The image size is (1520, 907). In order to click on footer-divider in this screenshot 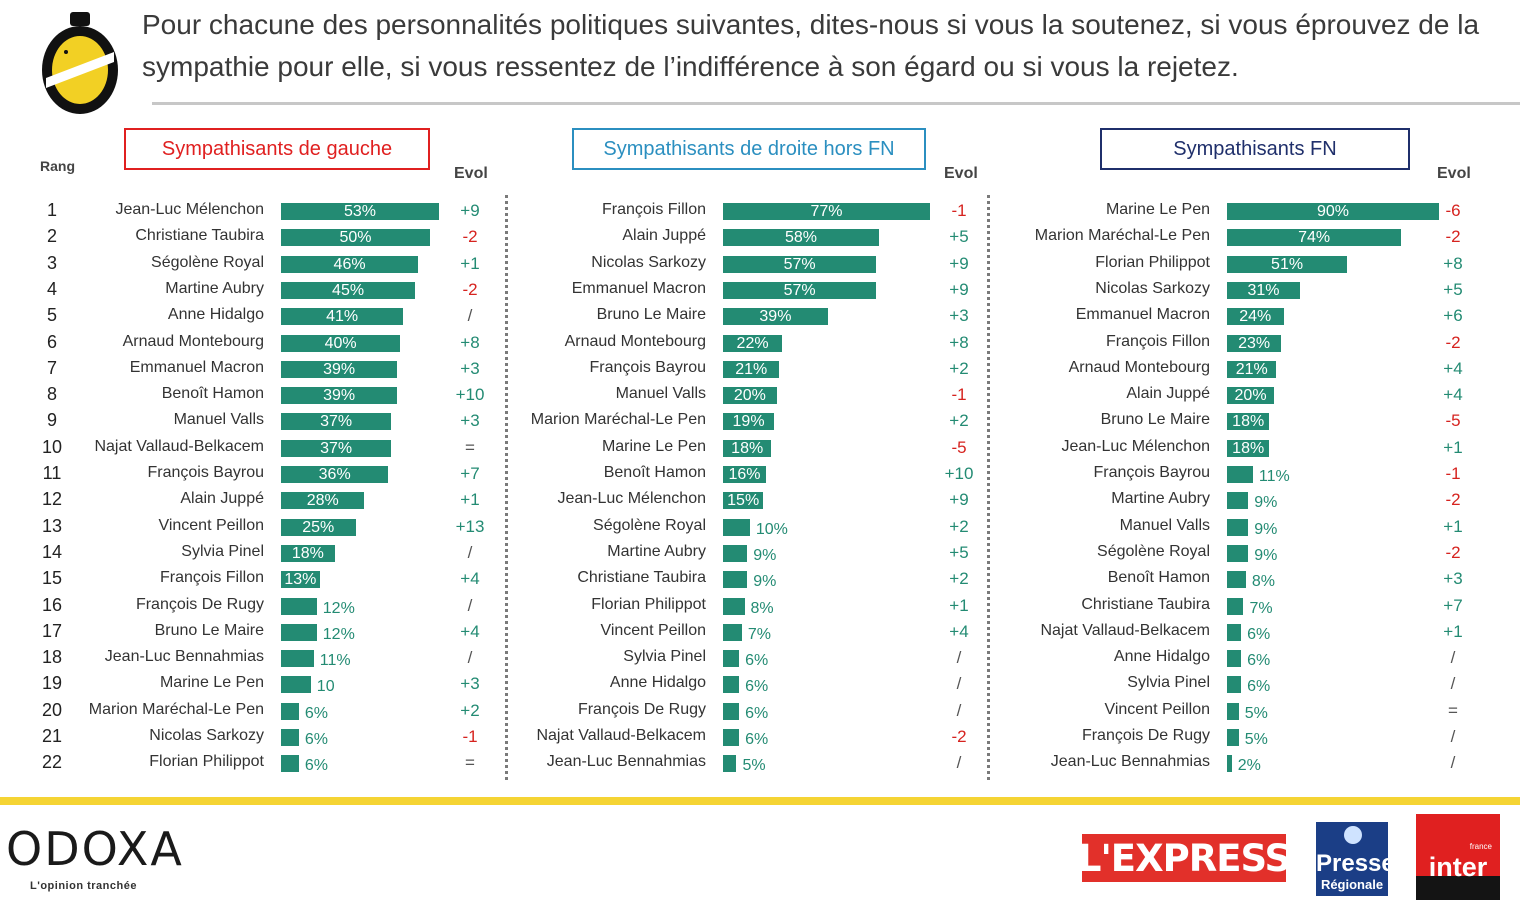, I will do `click(760, 801)`.